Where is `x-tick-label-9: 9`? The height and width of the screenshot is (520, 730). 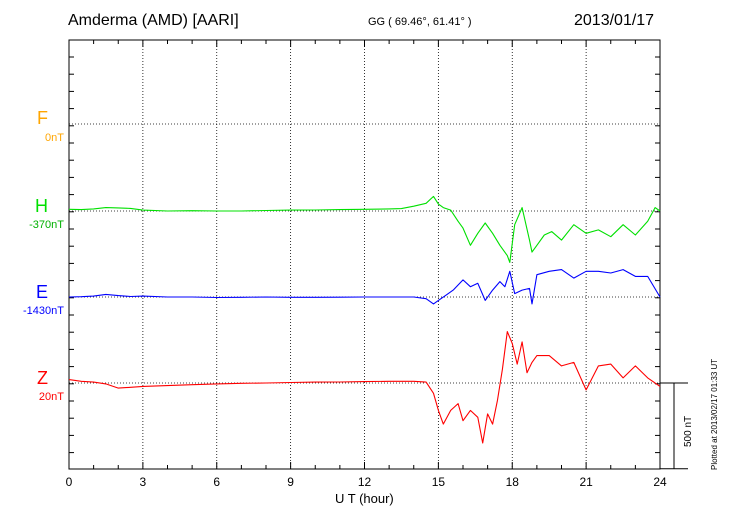 x-tick-label-9: 9 is located at coordinates (290, 482).